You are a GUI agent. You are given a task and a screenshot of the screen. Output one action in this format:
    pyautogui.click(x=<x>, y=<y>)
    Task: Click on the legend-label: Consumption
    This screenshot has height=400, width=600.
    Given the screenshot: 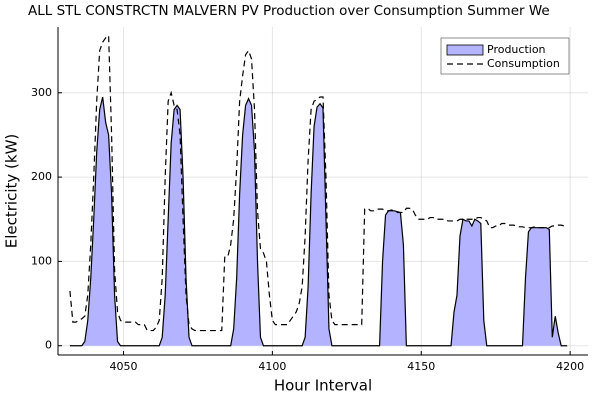 What is the action you would take?
    pyautogui.click(x=523, y=63)
    